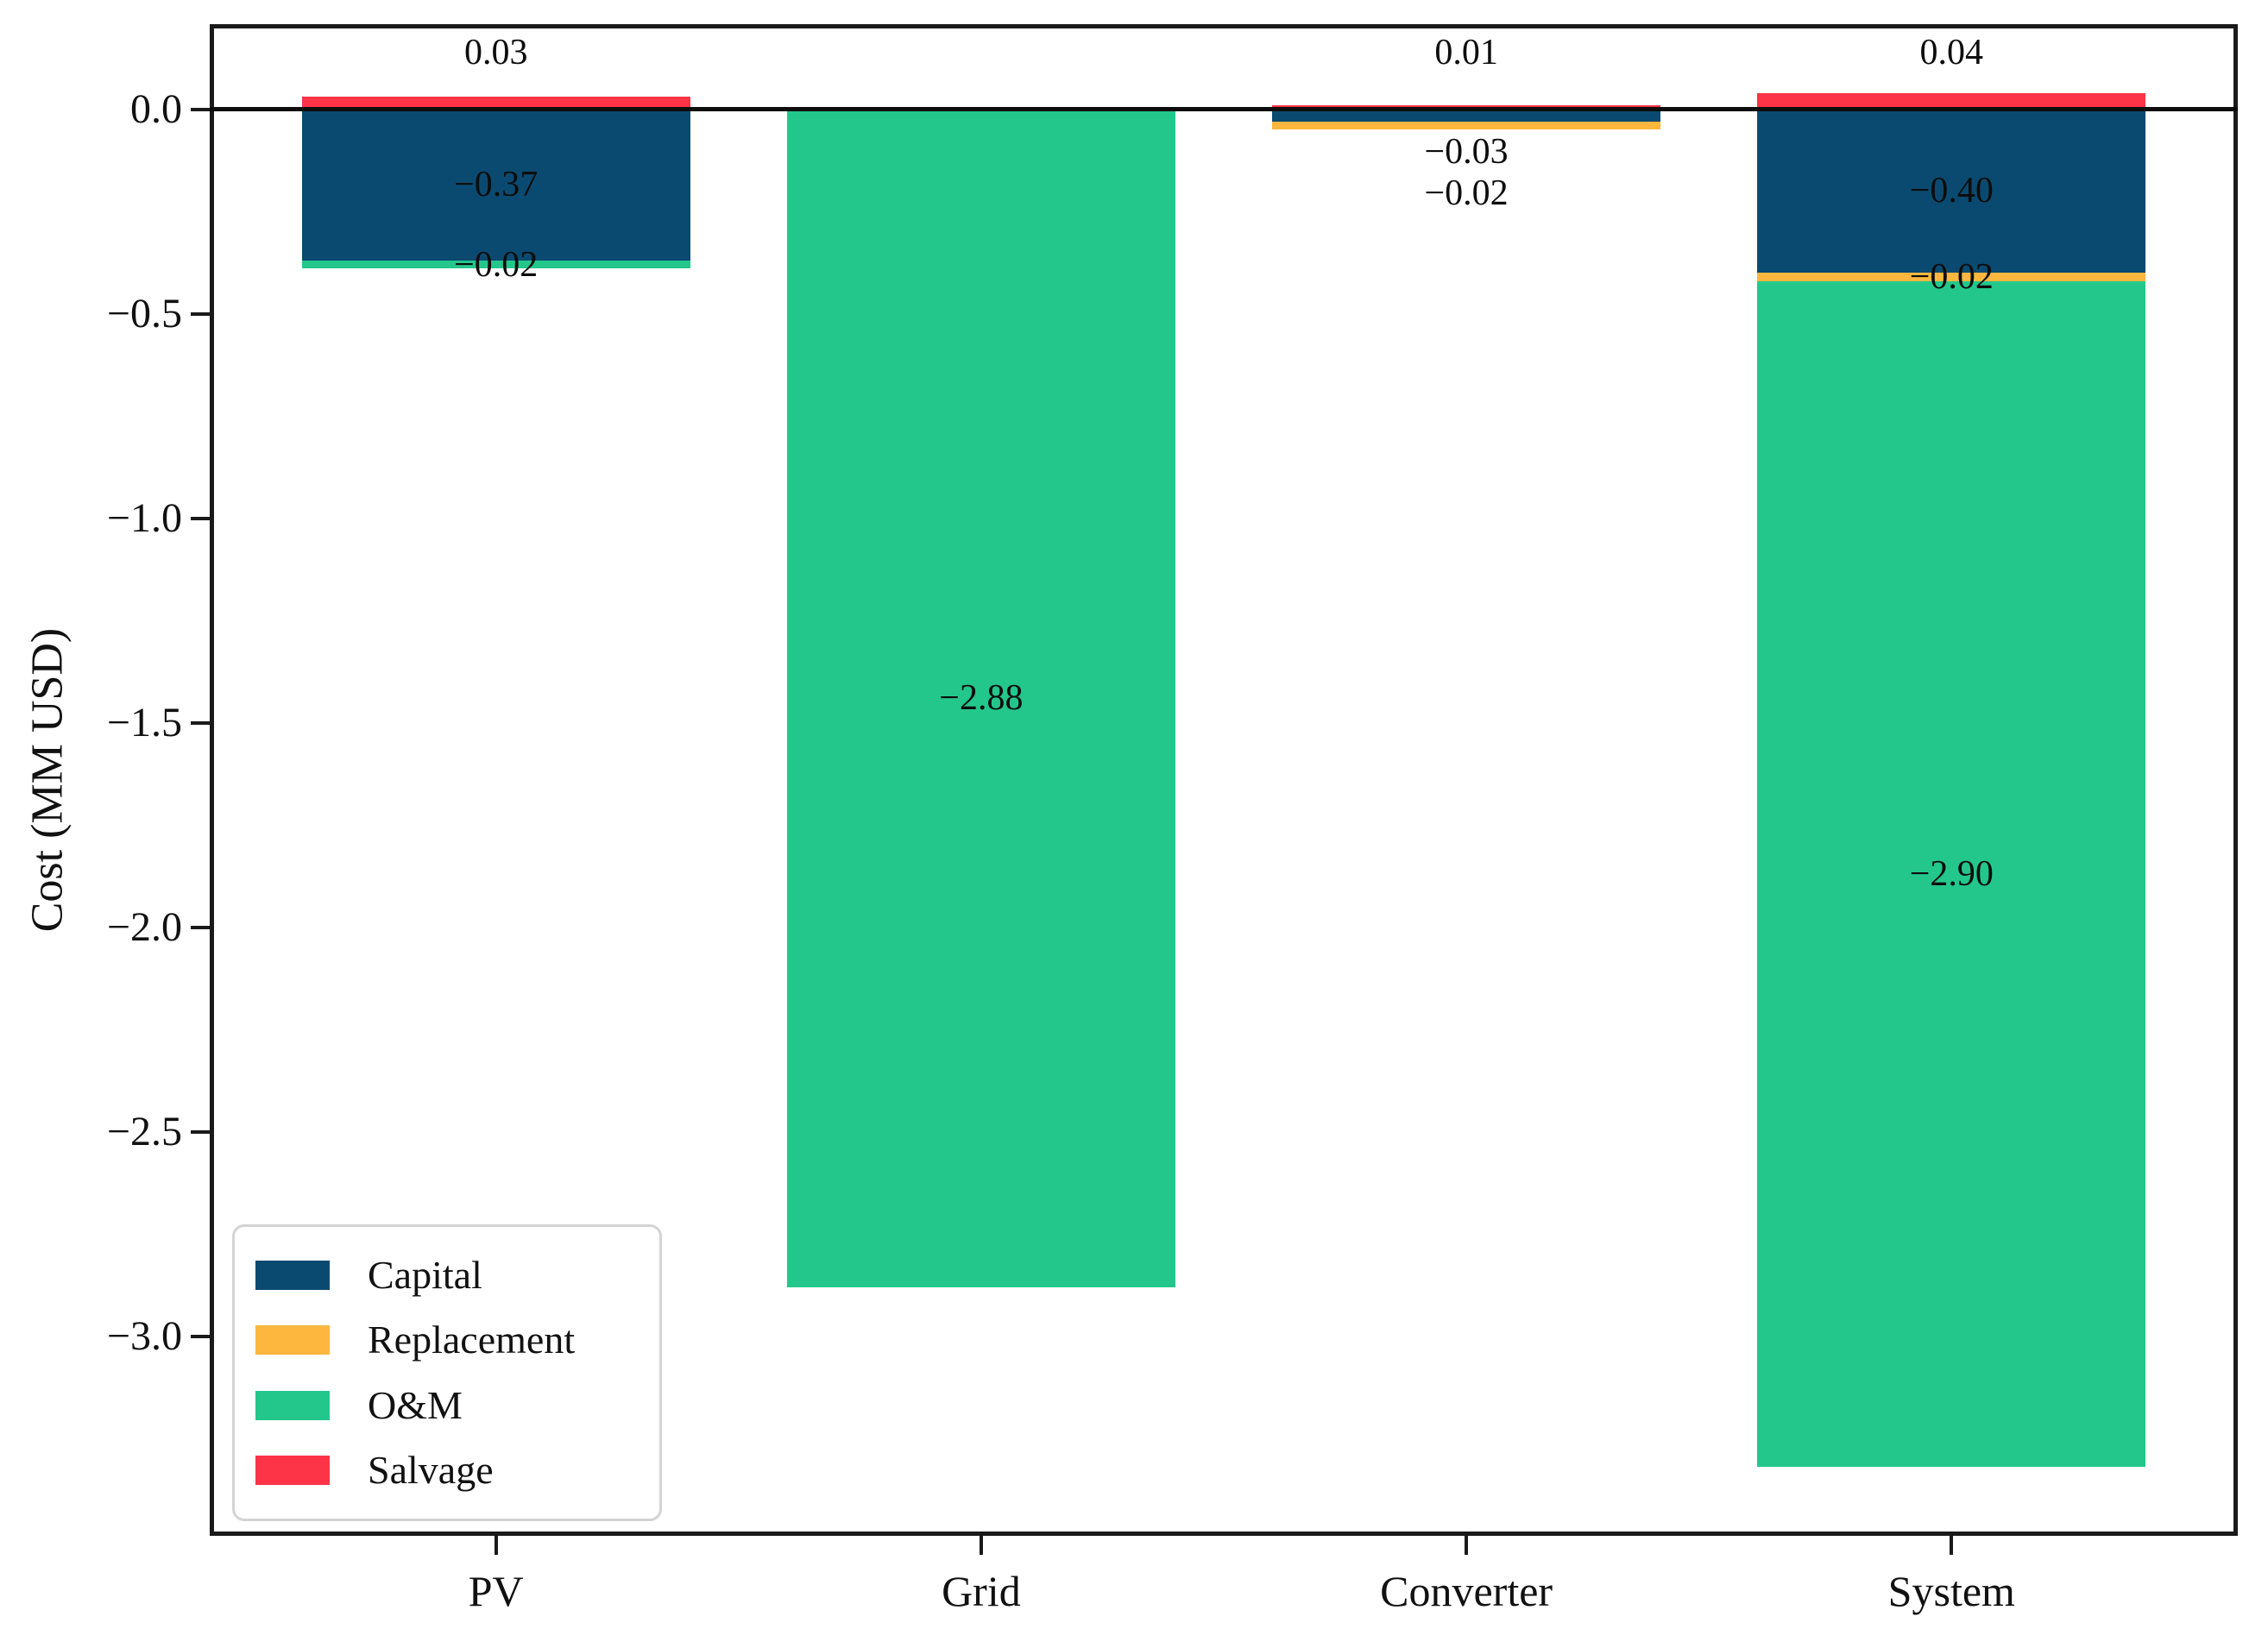 The width and height of the screenshot is (2268, 1648). What do you see at coordinates (496, 52) in the screenshot?
I see `bar-value-label: 0.03` at bounding box center [496, 52].